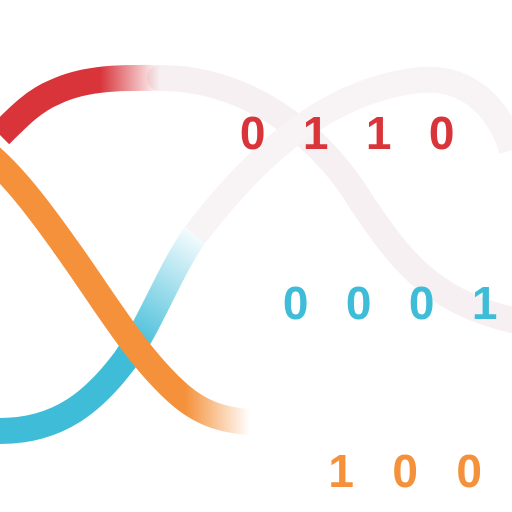 The width and height of the screenshot is (512, 512). What do you see at coordinates (97, 333) in the screenshot?
I see `blue-curve` at bounding box center [97, 333].